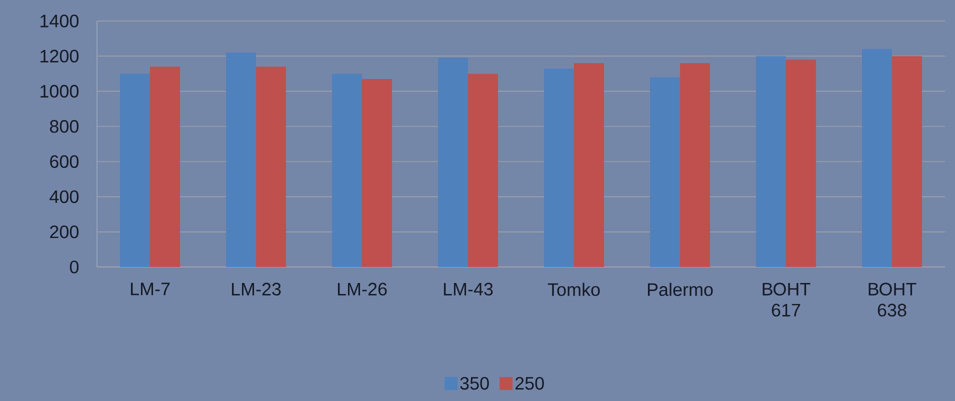 The image size is (955, 401). What do you see at coordinates (59, 91) in the screenshot?
I see `y-tick-label: 1000` at bounding box center [59, 91].